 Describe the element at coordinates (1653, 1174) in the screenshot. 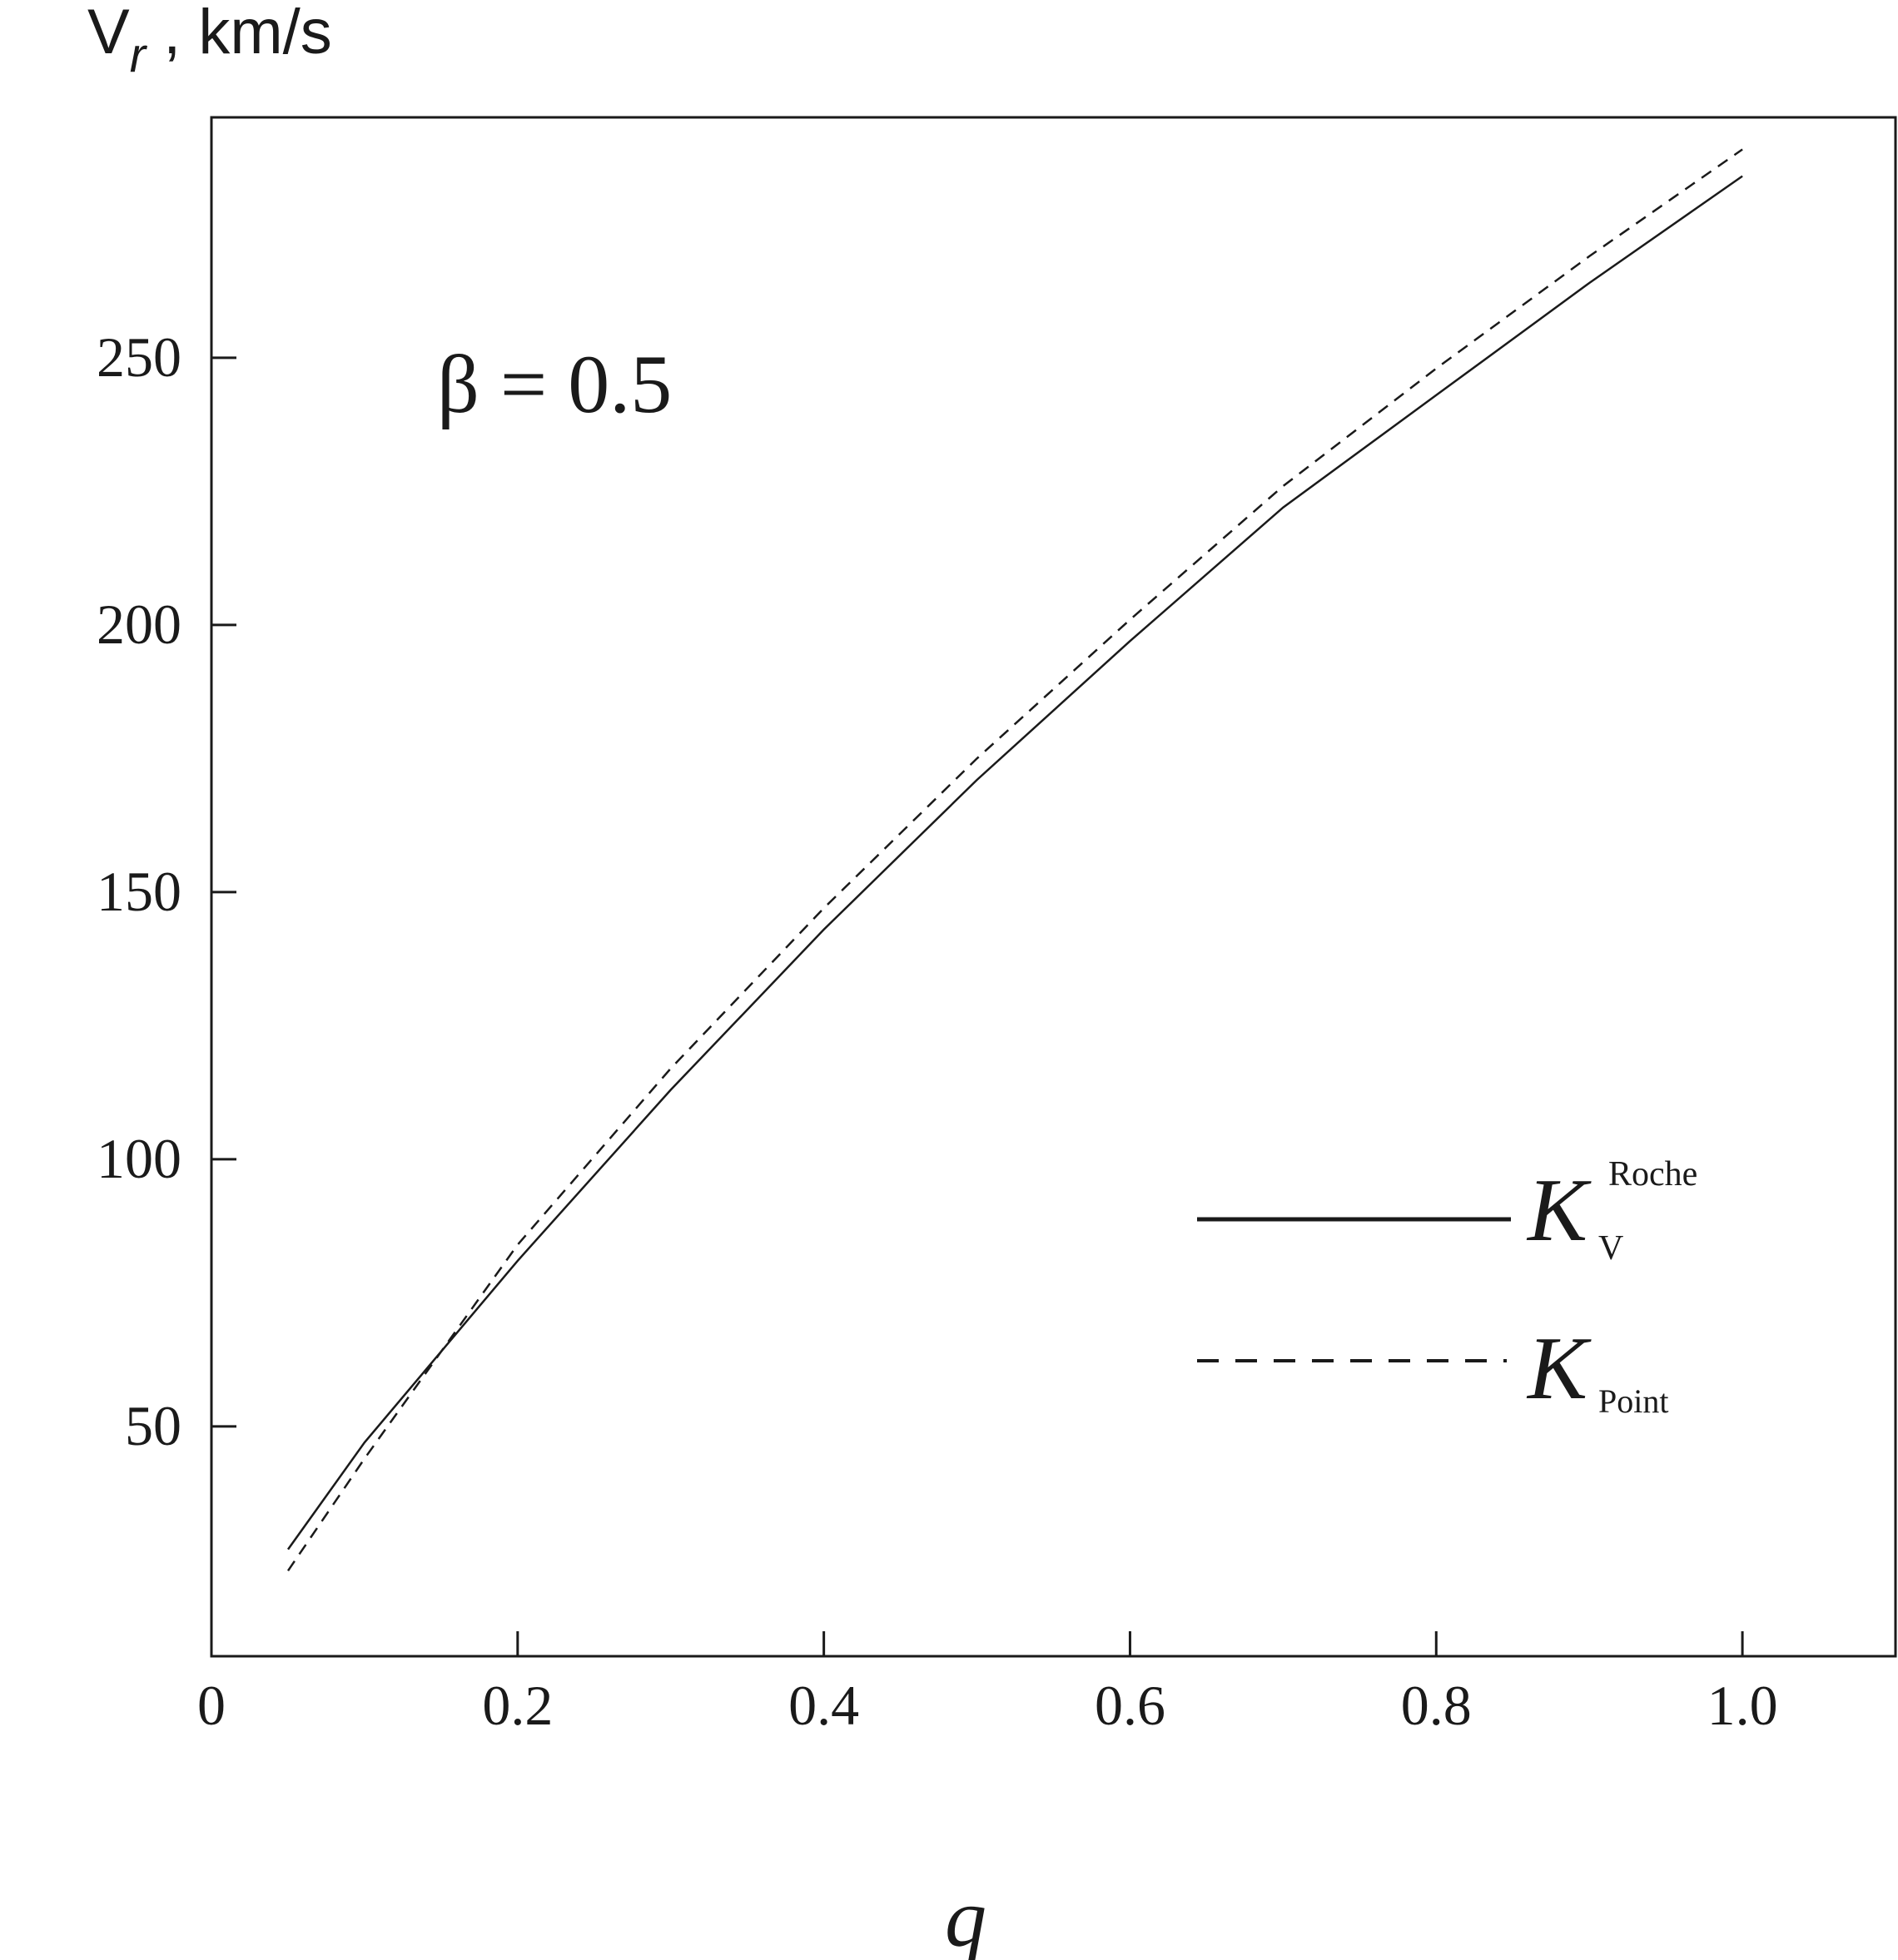

I see `legend-roche-sup: Roche` at that location.